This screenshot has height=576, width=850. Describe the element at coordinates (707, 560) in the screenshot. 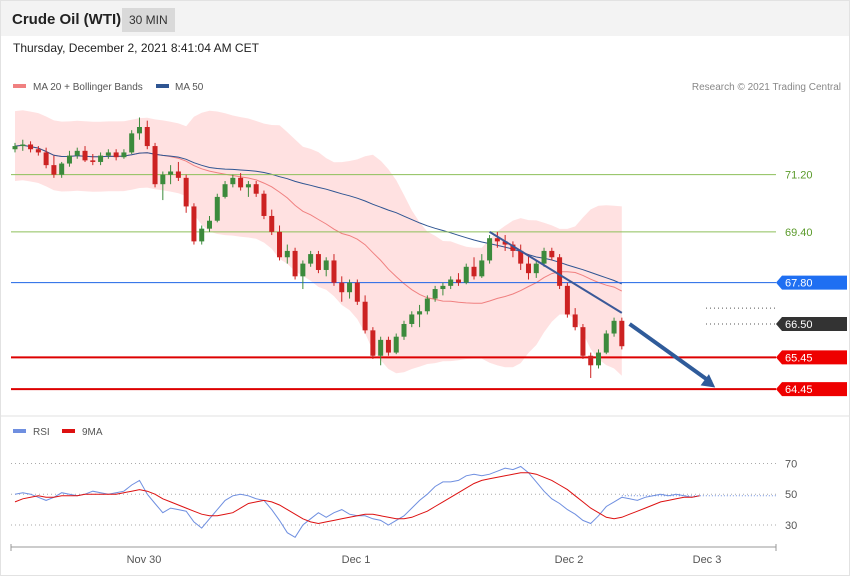

I see `x-tick-label: Dec 3` at that location.